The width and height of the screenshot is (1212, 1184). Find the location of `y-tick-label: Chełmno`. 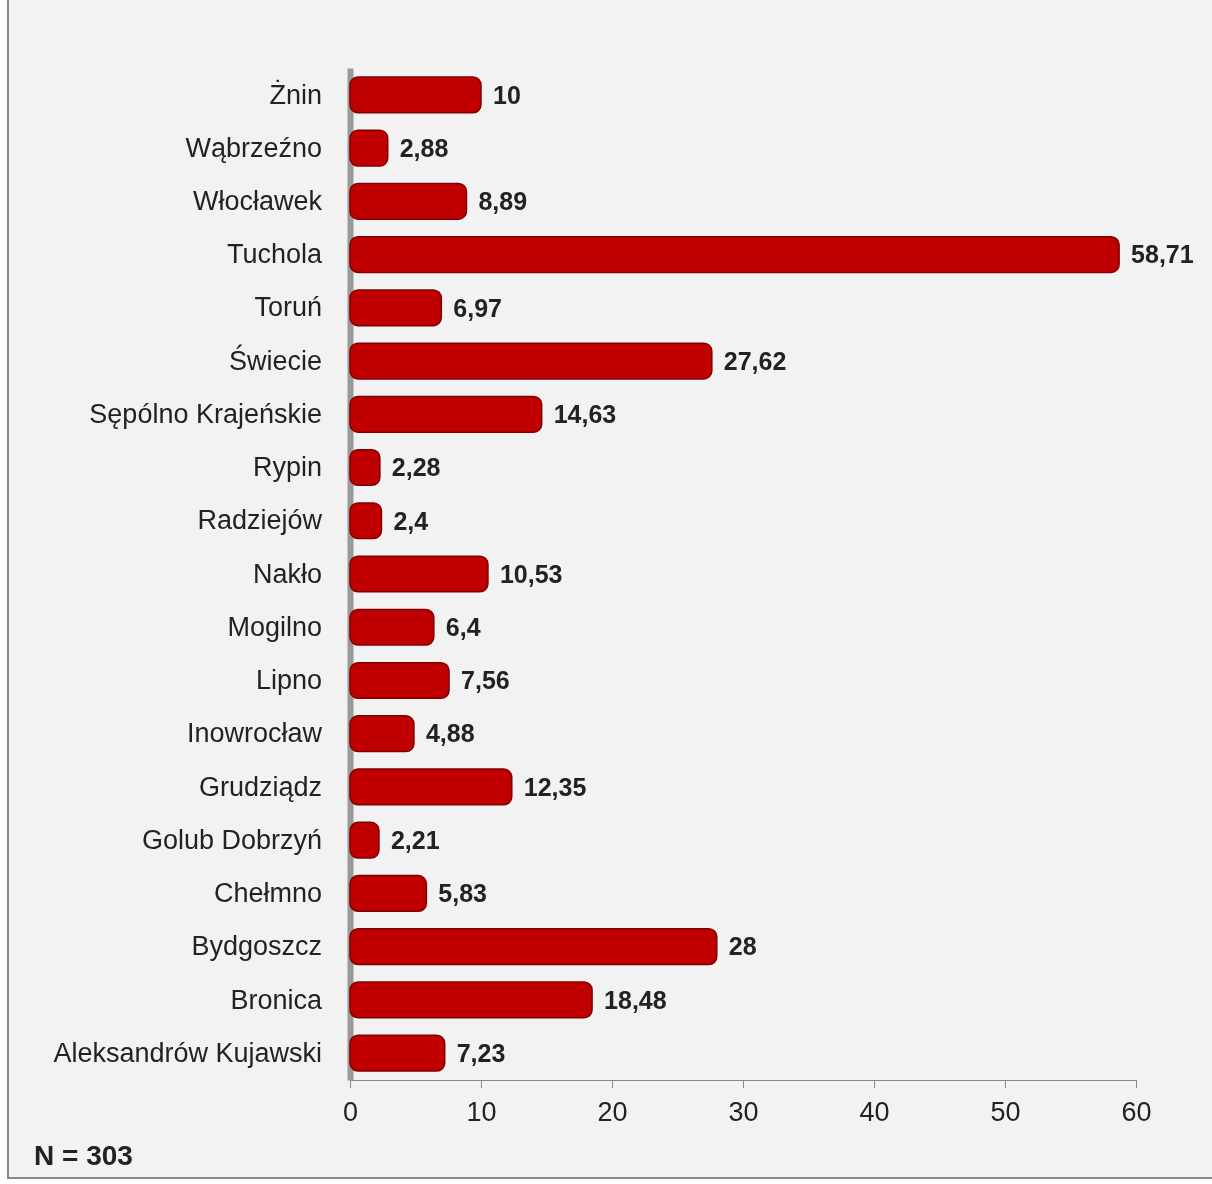

y-tick-label: Chełmno is located at coordinates (267, 893).